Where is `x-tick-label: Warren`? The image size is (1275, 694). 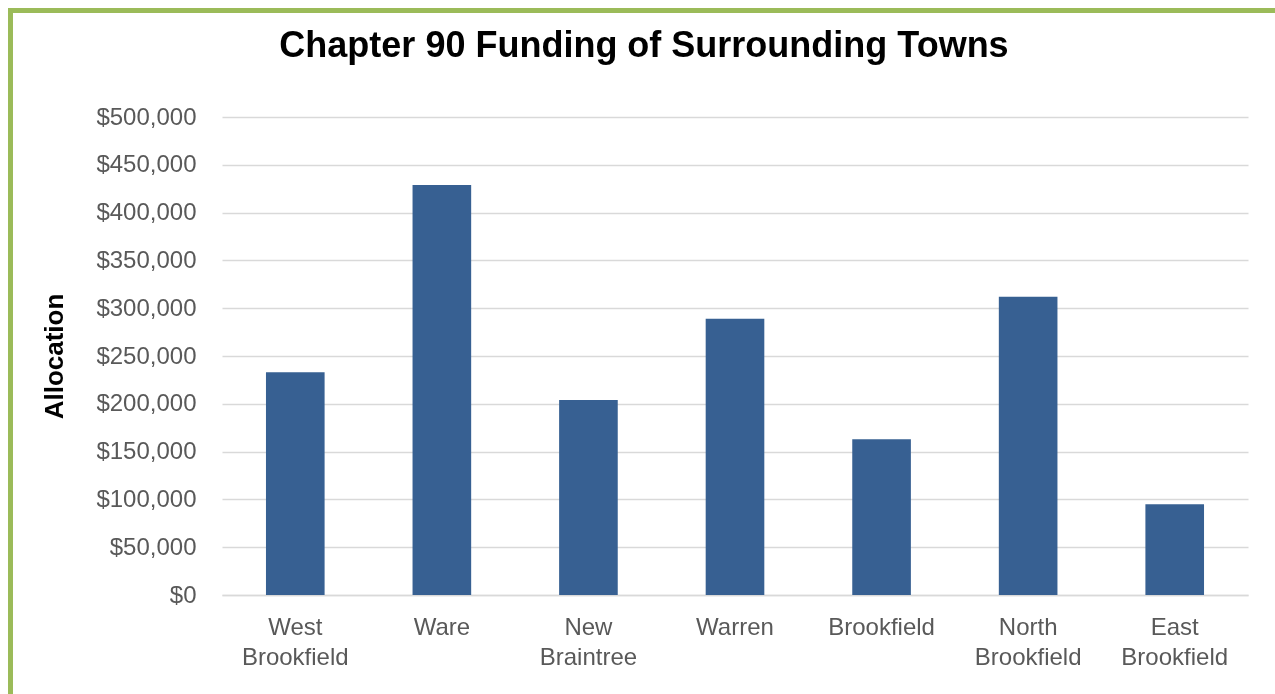 x-tick-label: Warren is located at coordinates (735, 626).